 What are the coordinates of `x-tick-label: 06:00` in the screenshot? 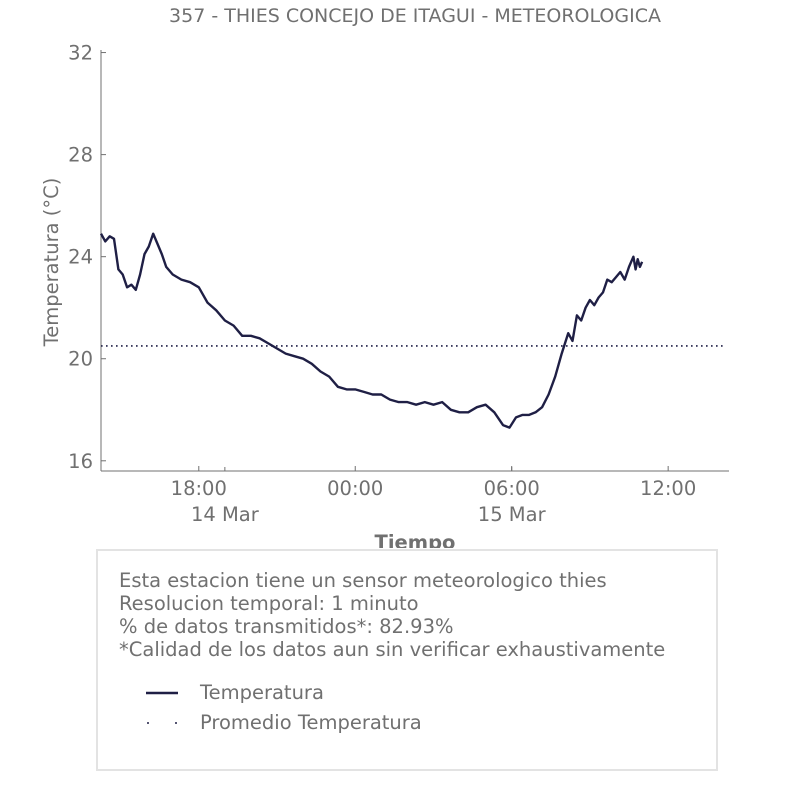 It's located at (512, 488).